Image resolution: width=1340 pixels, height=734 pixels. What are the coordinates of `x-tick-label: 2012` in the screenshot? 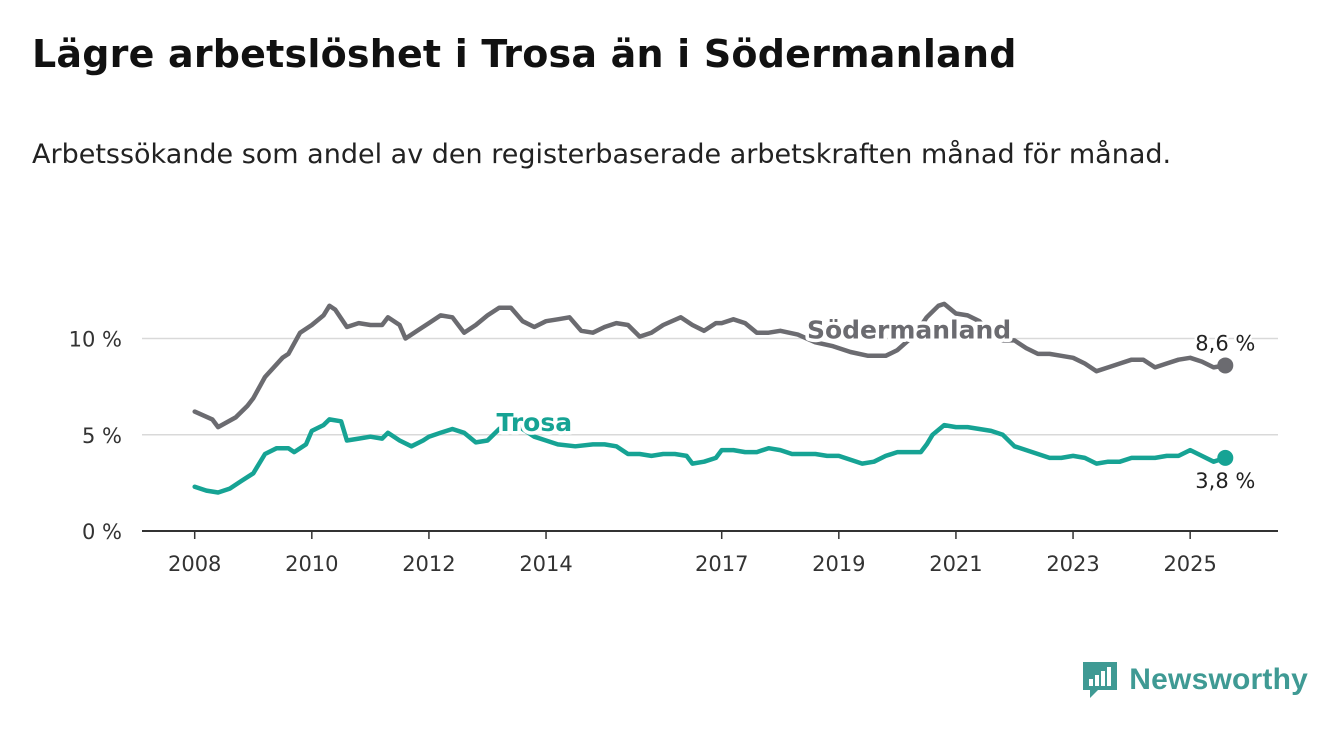 It's located at (428, 564).